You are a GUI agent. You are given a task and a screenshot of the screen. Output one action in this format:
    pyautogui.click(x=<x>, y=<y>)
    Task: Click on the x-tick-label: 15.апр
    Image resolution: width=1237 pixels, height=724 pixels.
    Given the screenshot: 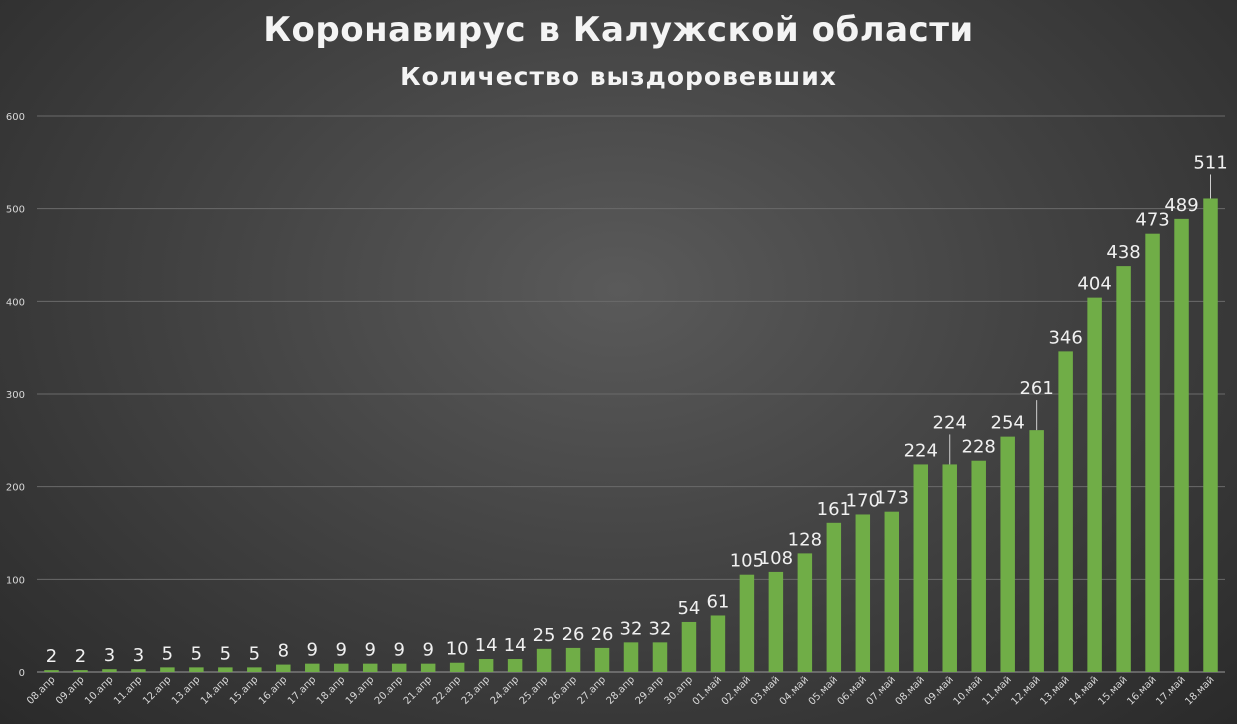 What is the action you would take?
    pyautogui.click(x=244, y=690)
    